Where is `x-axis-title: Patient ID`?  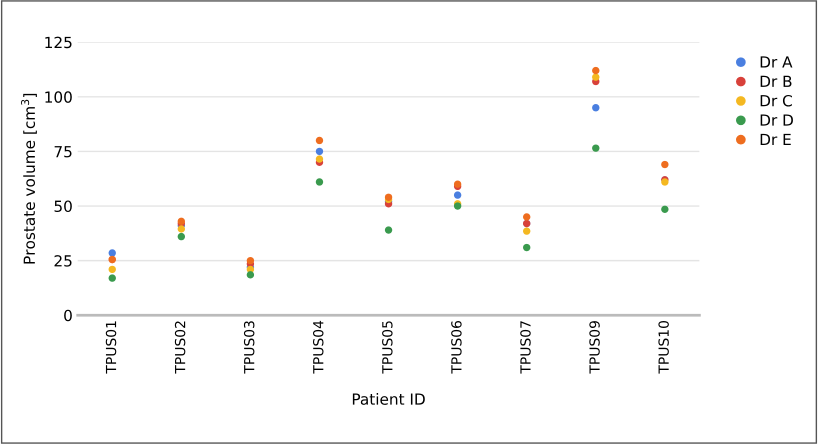
x-axis-title: Patient ID is located at coordinates (388, 399).